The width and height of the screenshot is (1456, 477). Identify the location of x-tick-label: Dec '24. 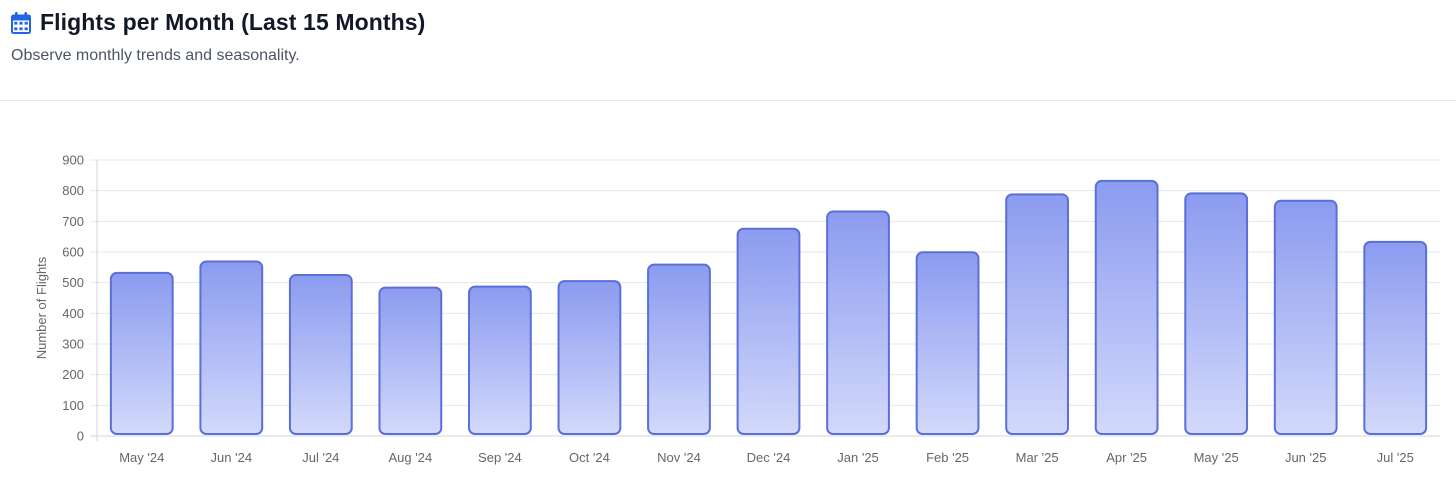
(769, 457).